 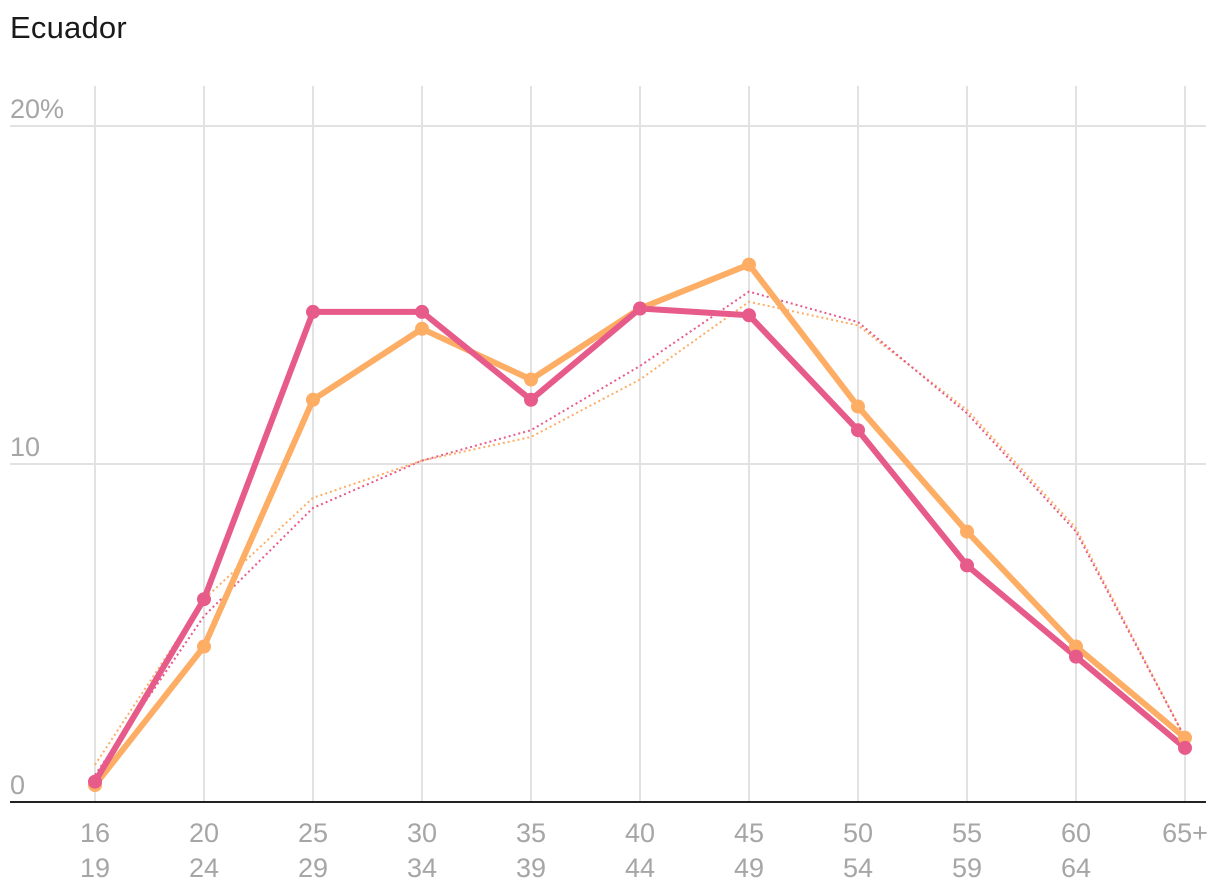 I want to click on x-tick-label: 39, so click(x=531, y=868).